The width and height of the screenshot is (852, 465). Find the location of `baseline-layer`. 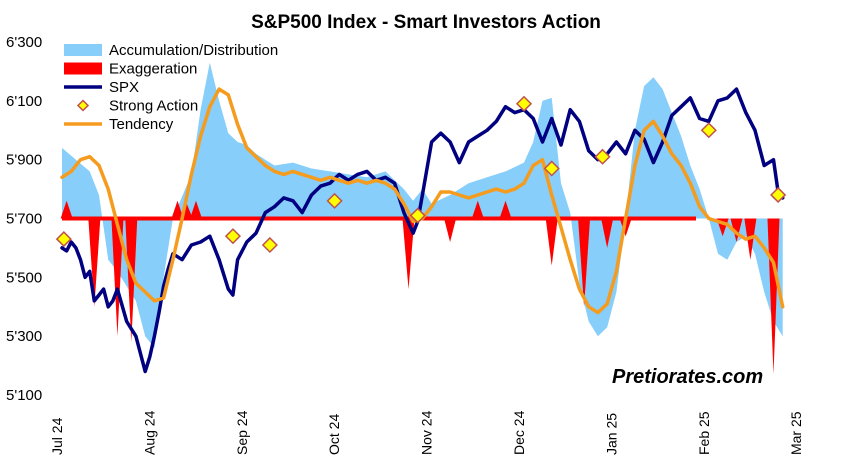

baseline-layer is located at coordinates (379, 218).